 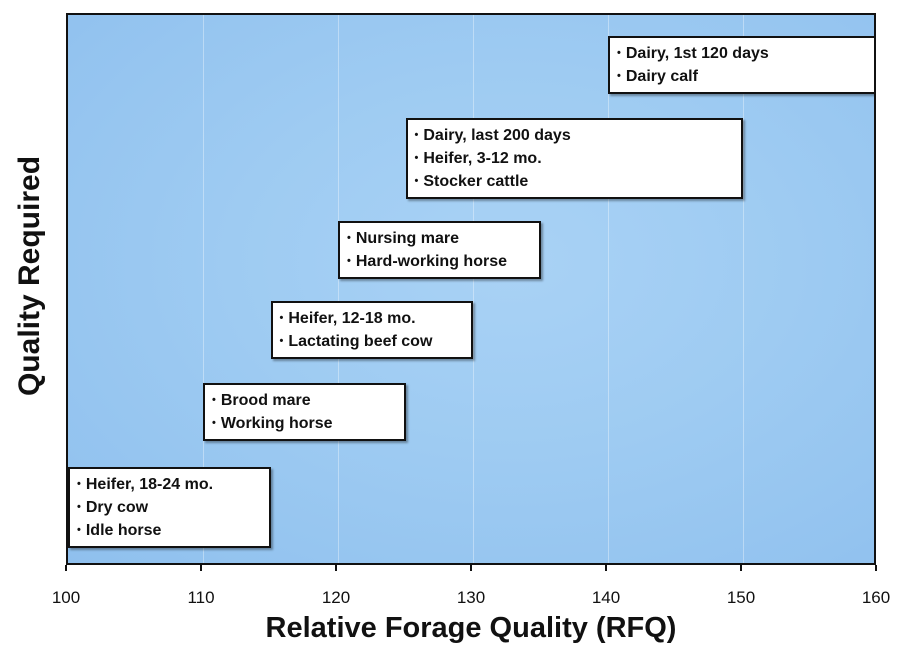 I want to click on group-box-2: • Brood mare • Working horse, so click(x=304, y=412).